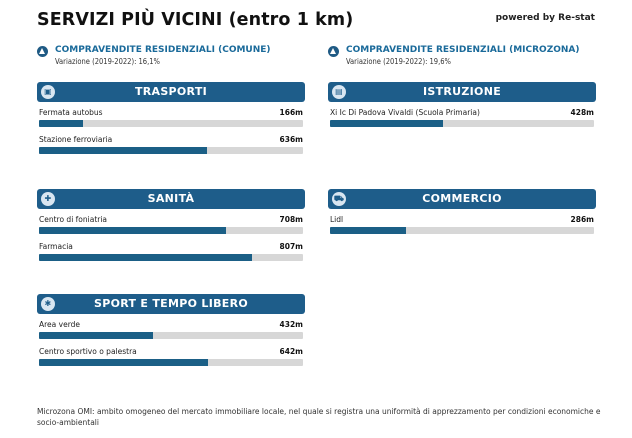 This screenshot has height=438, width=632. I want to click on cart-icon: ⛟, so click(339, 199).